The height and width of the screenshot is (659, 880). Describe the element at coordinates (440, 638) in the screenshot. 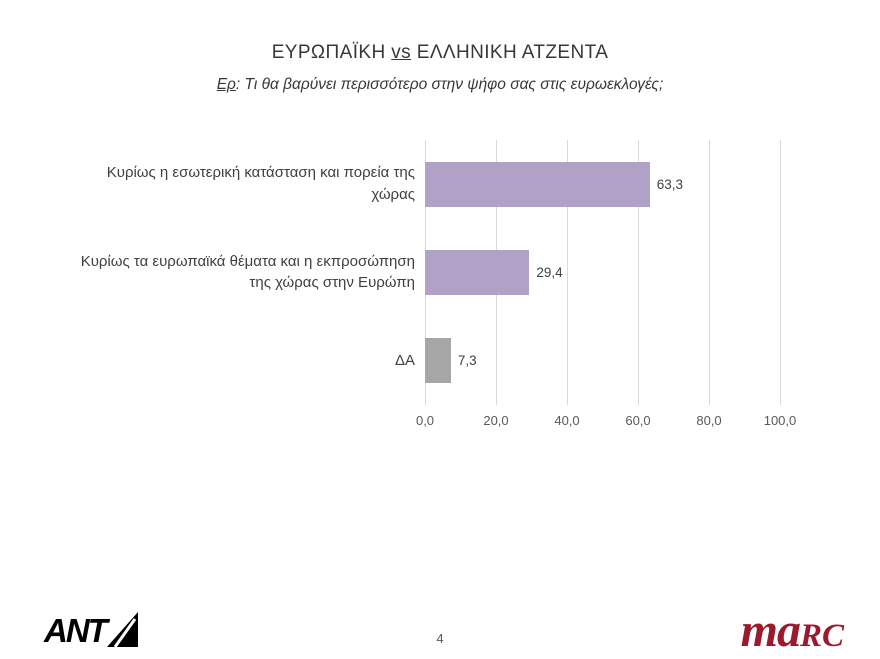

I see `page-number: 4` at that location.